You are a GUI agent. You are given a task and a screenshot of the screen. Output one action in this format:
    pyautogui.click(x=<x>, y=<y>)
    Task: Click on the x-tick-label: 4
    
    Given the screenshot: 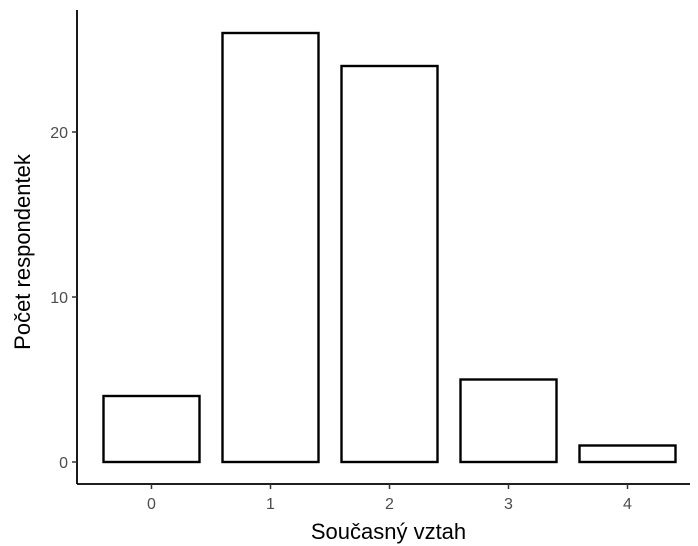 What is the action you would take?
    pyautogui.click(x=627, y=504)
    